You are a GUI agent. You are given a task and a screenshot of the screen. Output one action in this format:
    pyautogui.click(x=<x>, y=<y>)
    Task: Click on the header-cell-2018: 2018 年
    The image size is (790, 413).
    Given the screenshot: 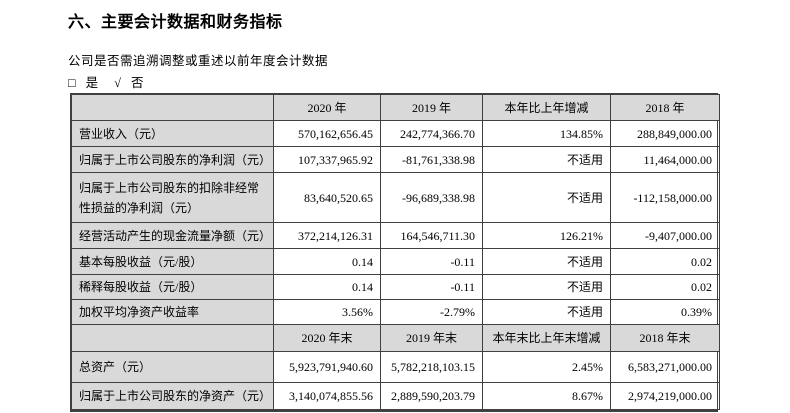 What is the action you would take?
    pyautogui.click(x=665, y=107)
    